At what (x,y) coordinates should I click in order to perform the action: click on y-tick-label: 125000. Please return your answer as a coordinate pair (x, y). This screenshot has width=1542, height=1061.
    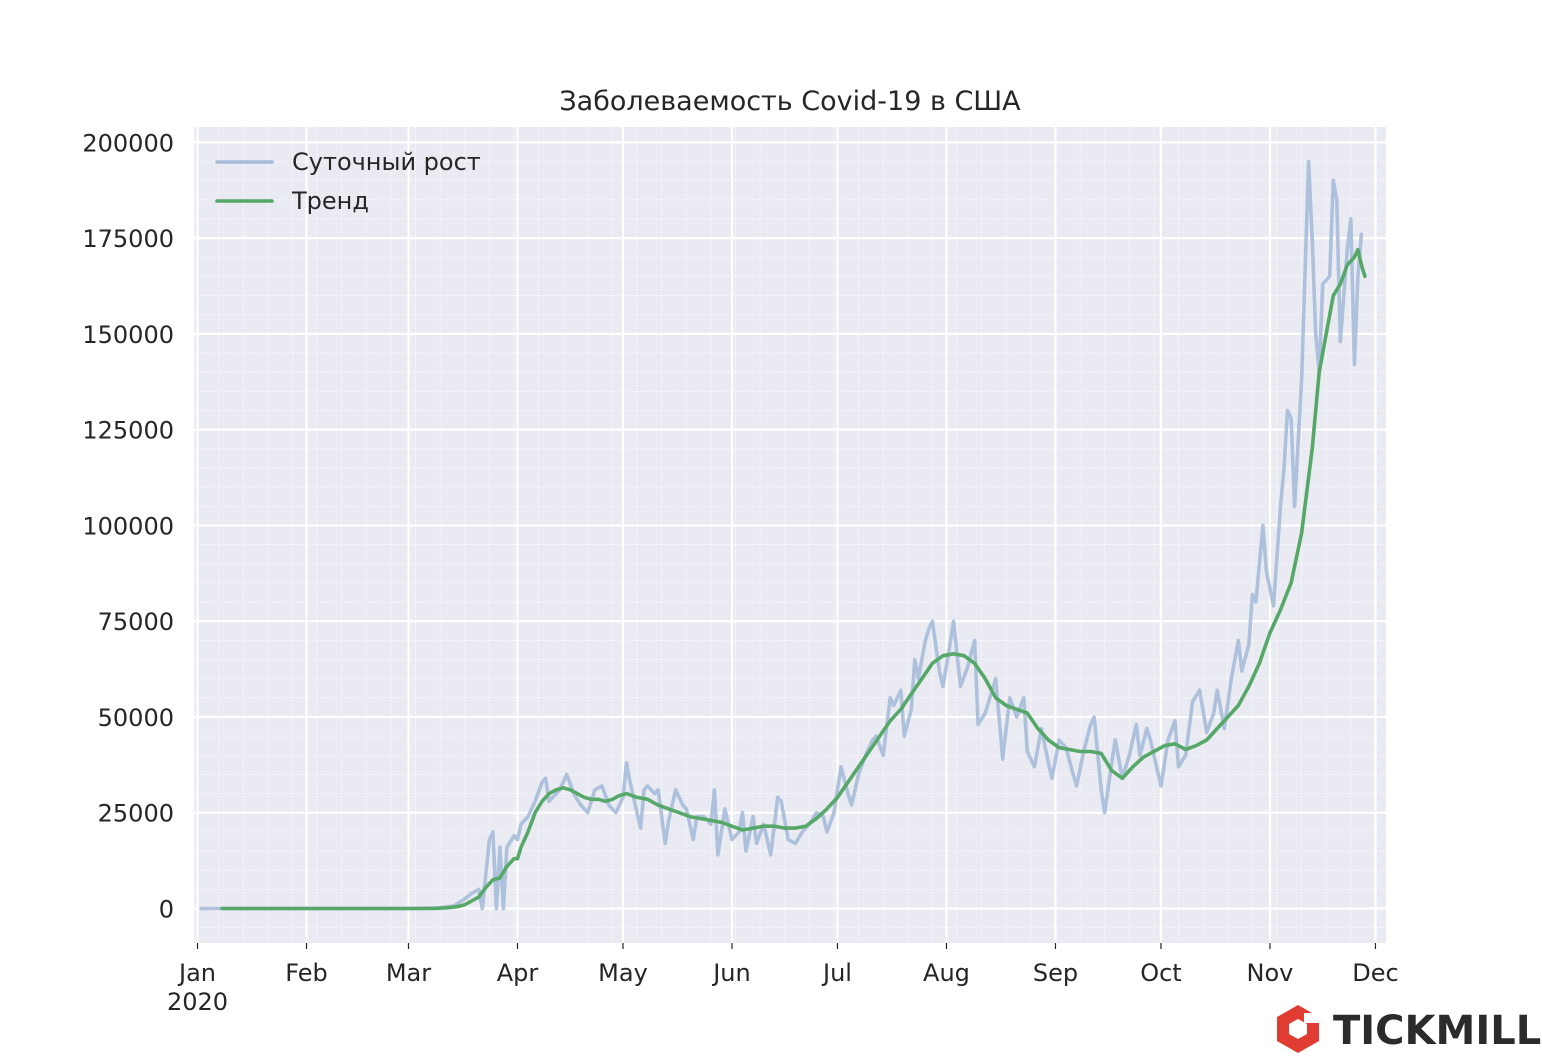
    Looking at the image, I should click on (128, 431).